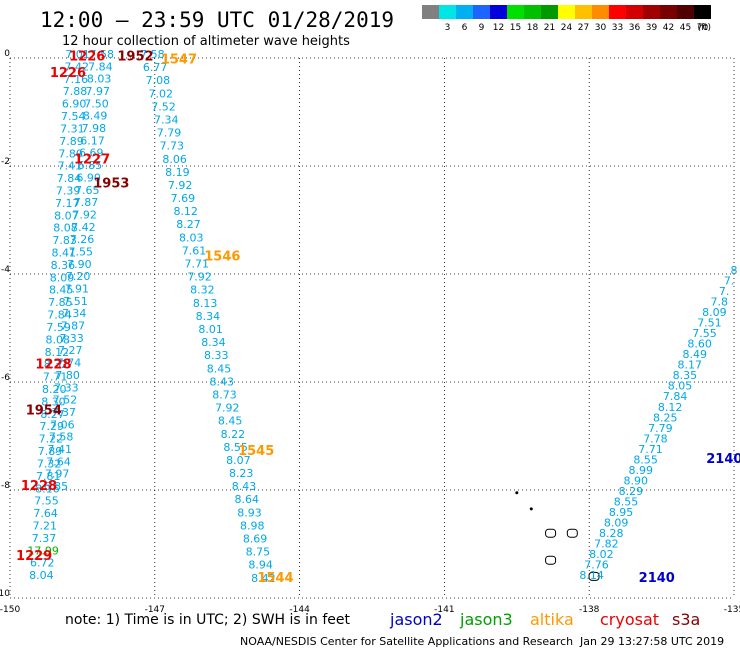 This screenshot has width=740, height=650. What do you see at coordinates (5, 378) in the screenshot?
I see `y-tick-label: -6` at bounding box center [5, 378].